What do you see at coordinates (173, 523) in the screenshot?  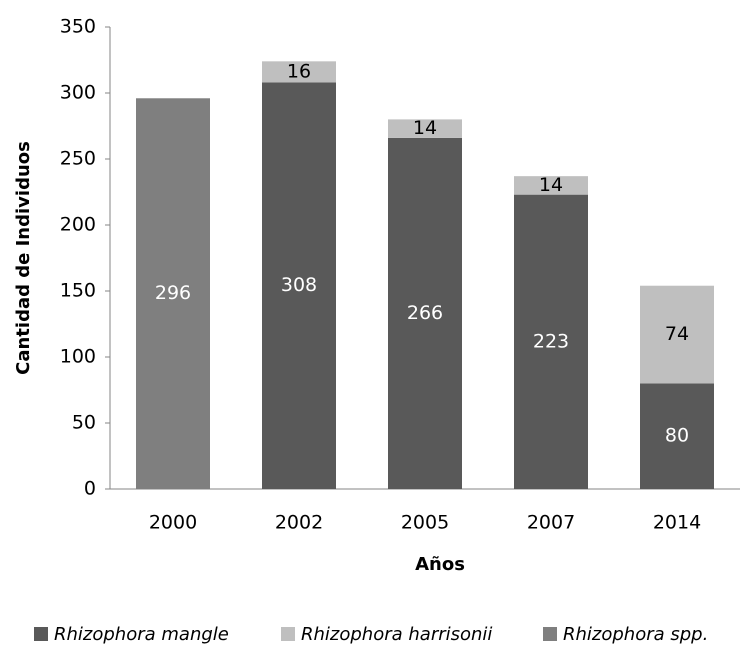 I see `x-tick-label: 2000` at bounding box center [173, 523].